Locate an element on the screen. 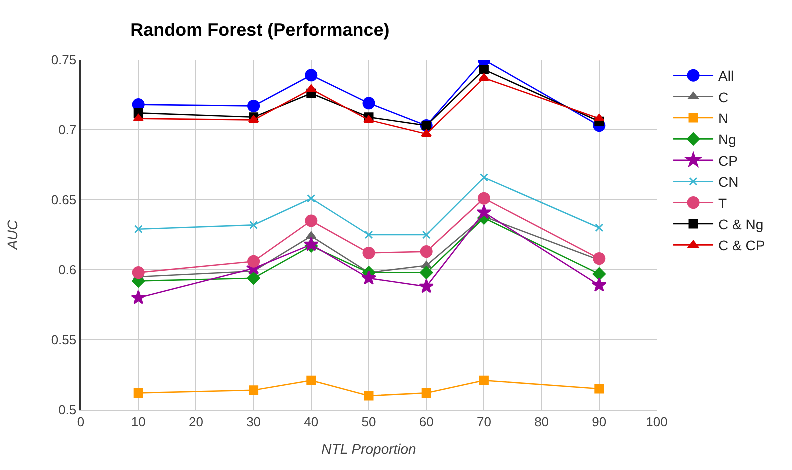 This screenshot has height=470, width=792. y-tick-label: 0.55 is located at coordinates (64, 340).